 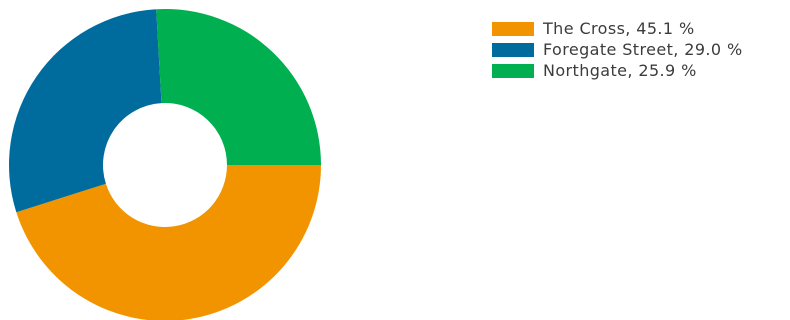 I want to click on slice-northgate, so click(x=238, y=87).